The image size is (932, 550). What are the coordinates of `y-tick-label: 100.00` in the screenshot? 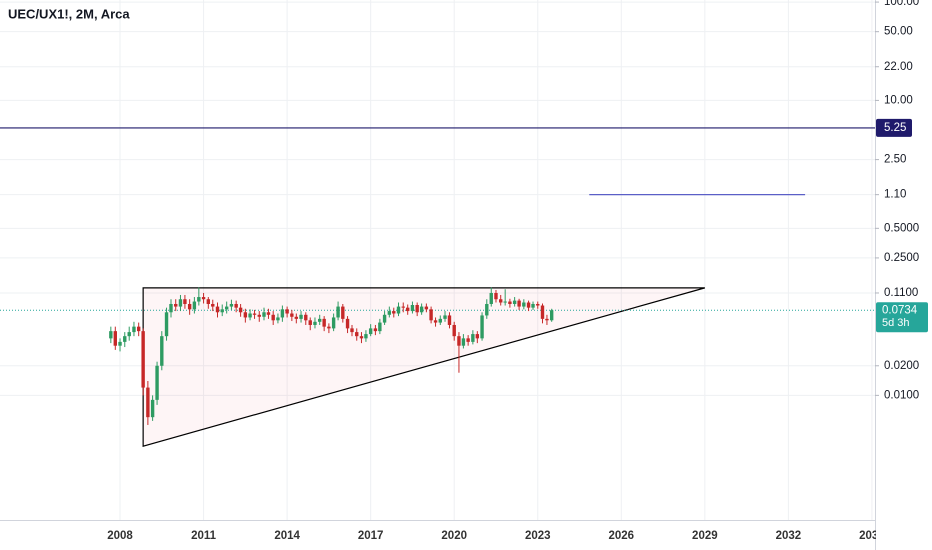 It's located at (901, 4).